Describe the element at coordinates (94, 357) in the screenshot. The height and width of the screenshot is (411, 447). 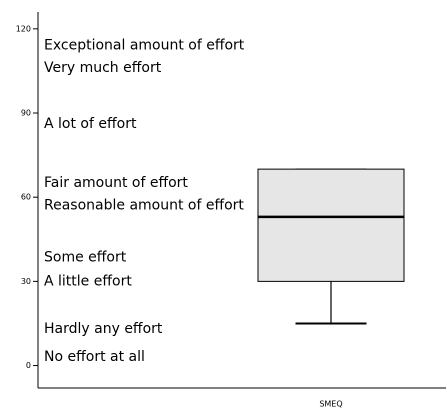
I see `annotation: No effort at all` at that location.